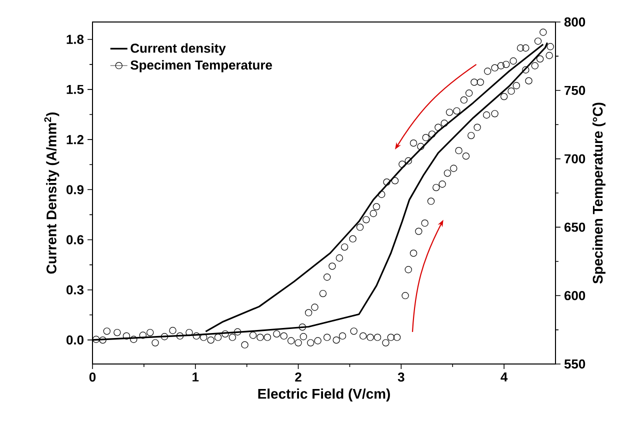 The width and height of the screenshot is (640, 433). Describe the element at coordinates (92, 377) in the screenshot. I see `x-tick-label: 0` at that location.